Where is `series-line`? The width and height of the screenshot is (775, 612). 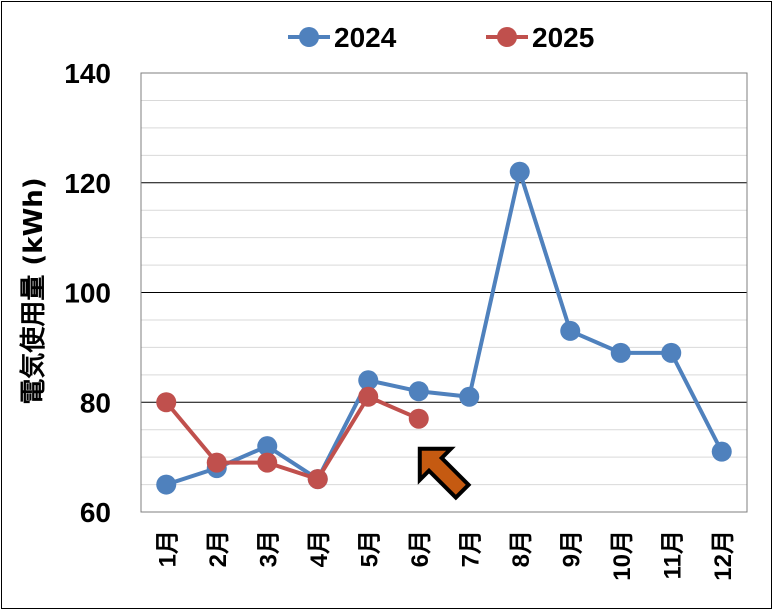 series-line is located at coordinates (292, 438).